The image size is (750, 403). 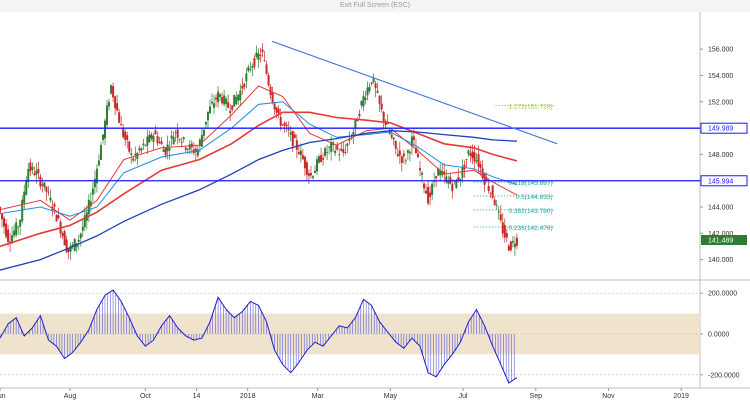 I want to click on zoom-out-button: −, so click(x=342, y=374).